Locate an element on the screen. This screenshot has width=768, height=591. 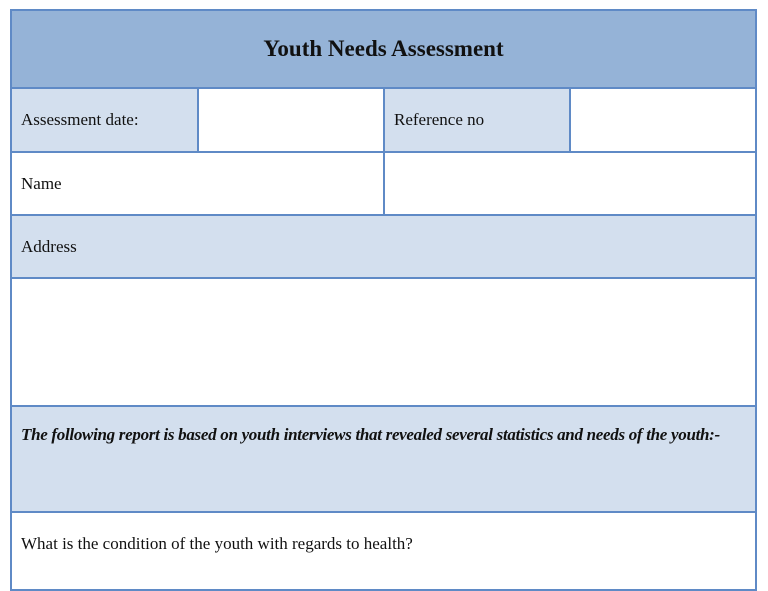
assessment-date-field is located at coordinates (291, 120).